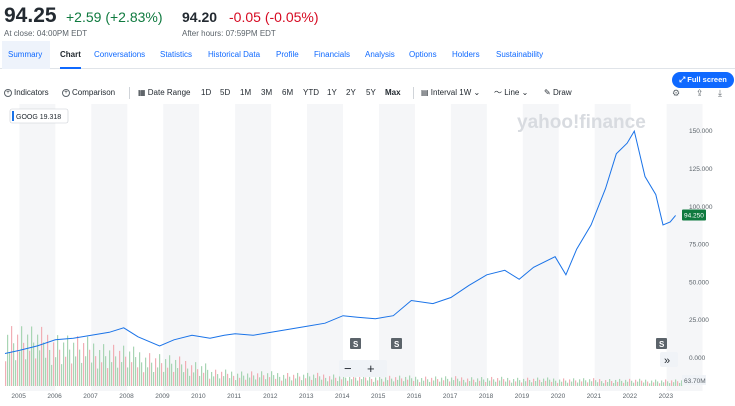 Image resolution: width=735 pixels, height=406 pixels. What do you see at coordinates (423, 54) in the screenshot?
I see `tab-options: Options` at bounding box center [423, 54].